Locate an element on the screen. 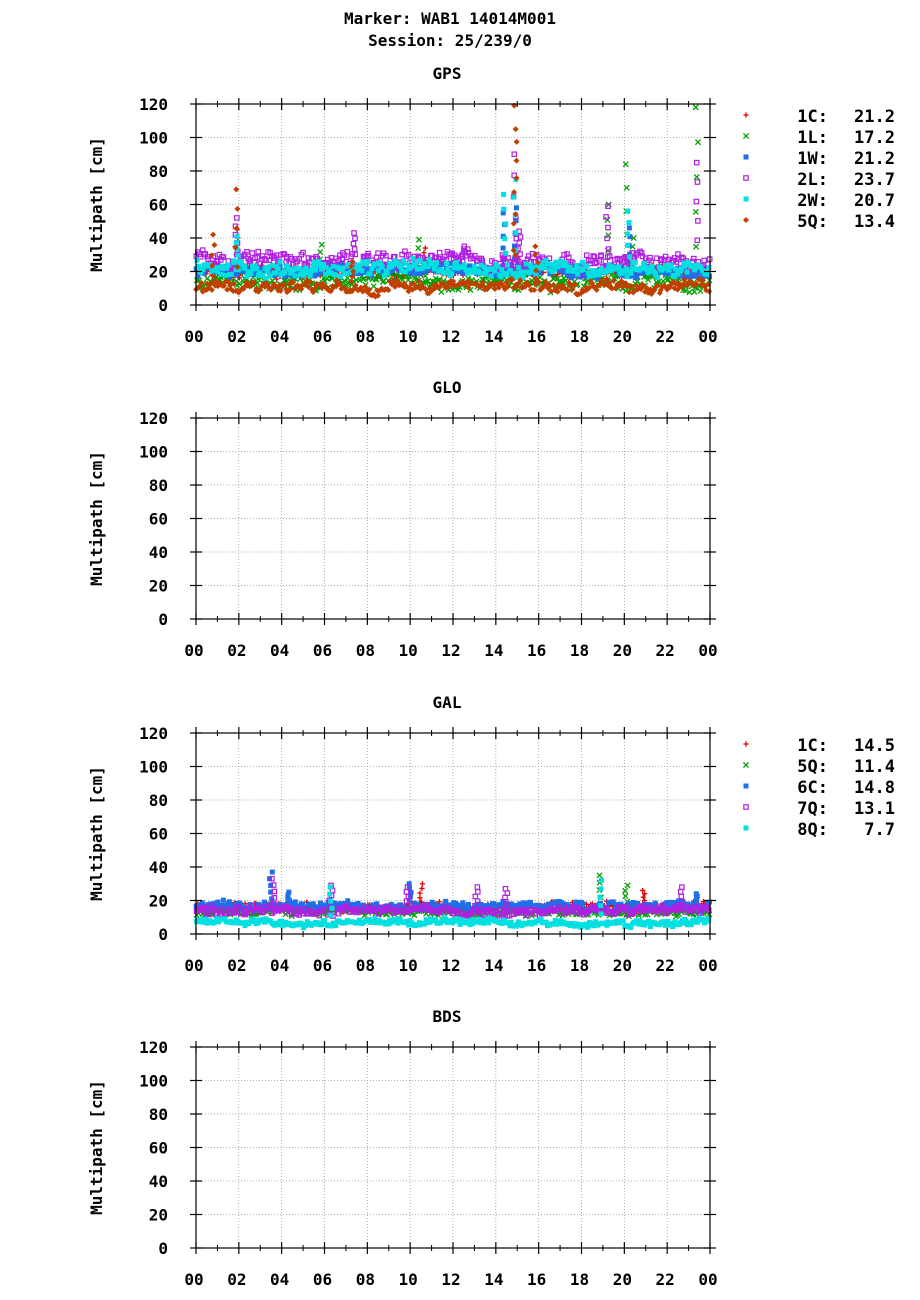  x-tick-label: 18 is located at coordinates (579, 1279).